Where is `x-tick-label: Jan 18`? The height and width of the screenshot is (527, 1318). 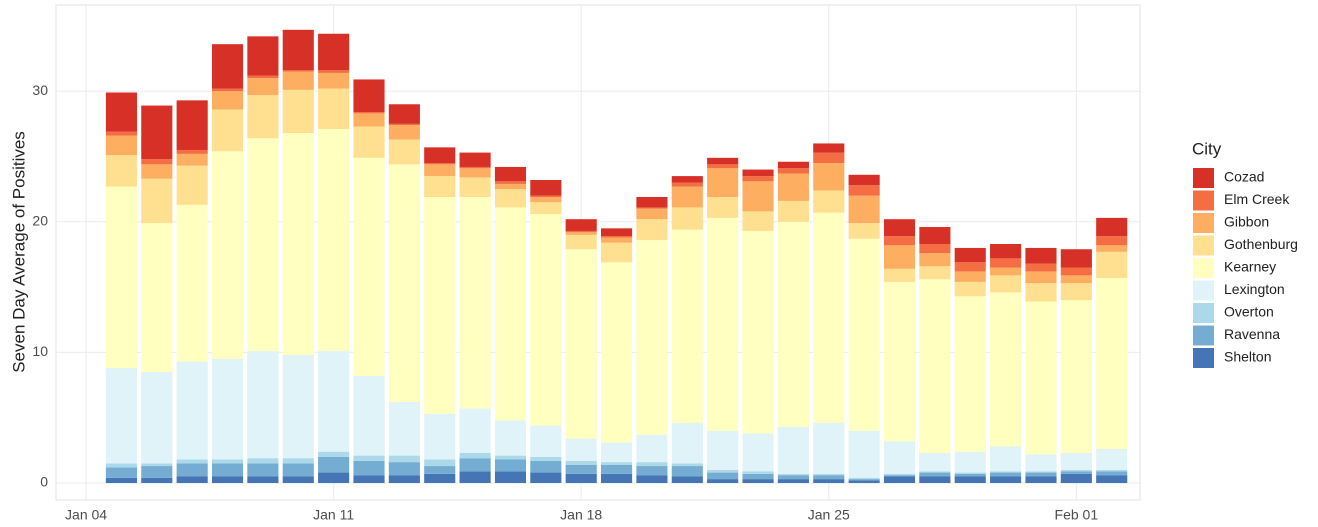 x-tick-label: Jan 18 is located at coordinates (581, 515).